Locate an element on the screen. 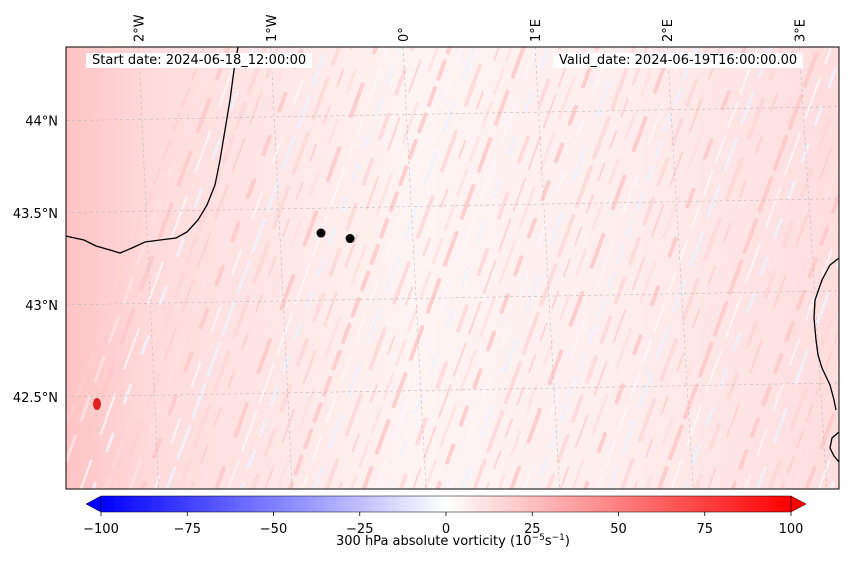 The width and height of the screenshot is (850, 562). lat-tick-label: 43.5°N is located at coordinates (35, 214).